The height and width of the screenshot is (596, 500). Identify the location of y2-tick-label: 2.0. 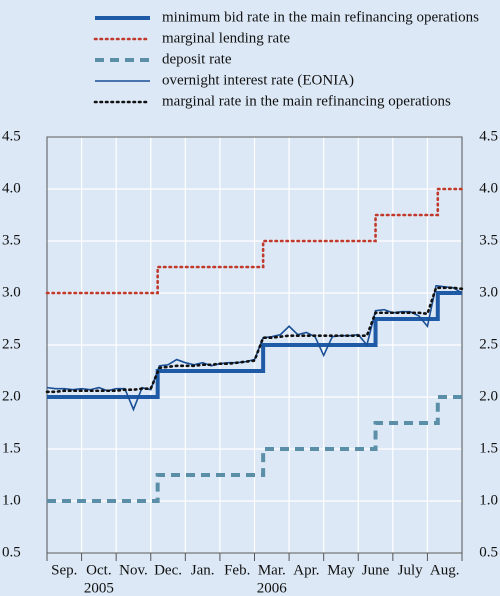
(488, 396).